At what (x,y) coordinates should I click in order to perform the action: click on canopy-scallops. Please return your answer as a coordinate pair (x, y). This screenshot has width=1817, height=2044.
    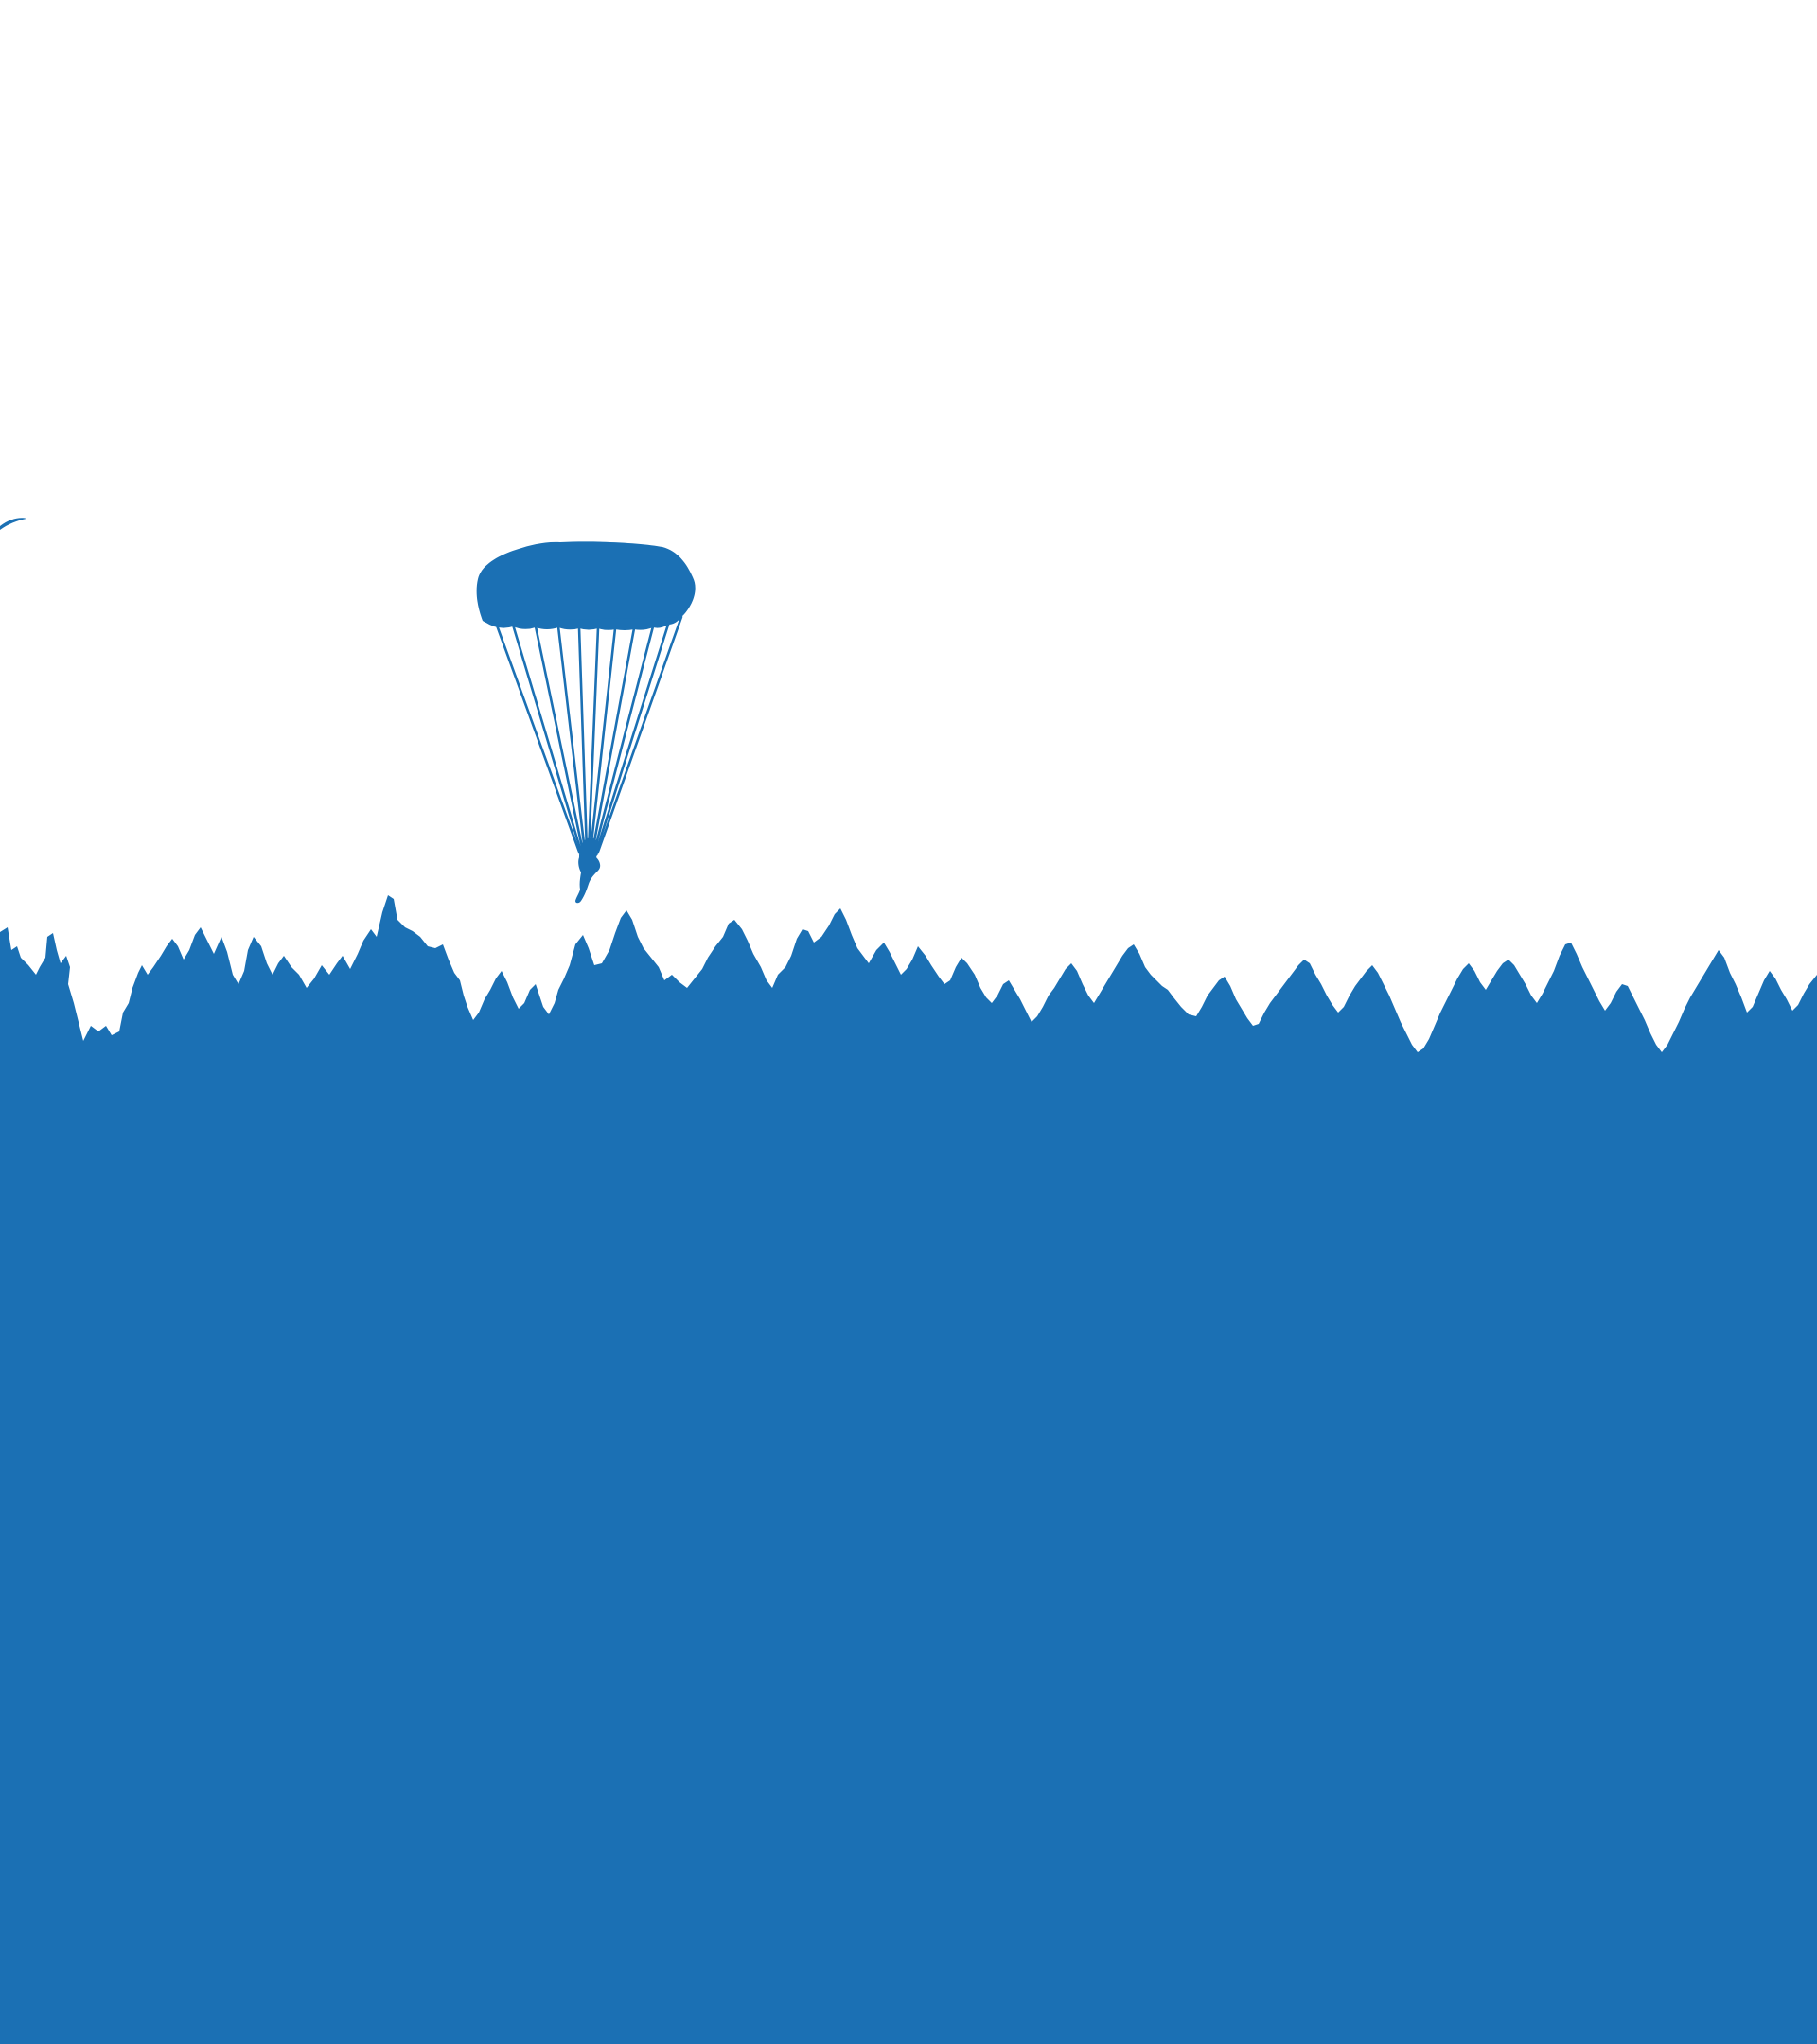
    Looking at the image, I should click on (583, 623).